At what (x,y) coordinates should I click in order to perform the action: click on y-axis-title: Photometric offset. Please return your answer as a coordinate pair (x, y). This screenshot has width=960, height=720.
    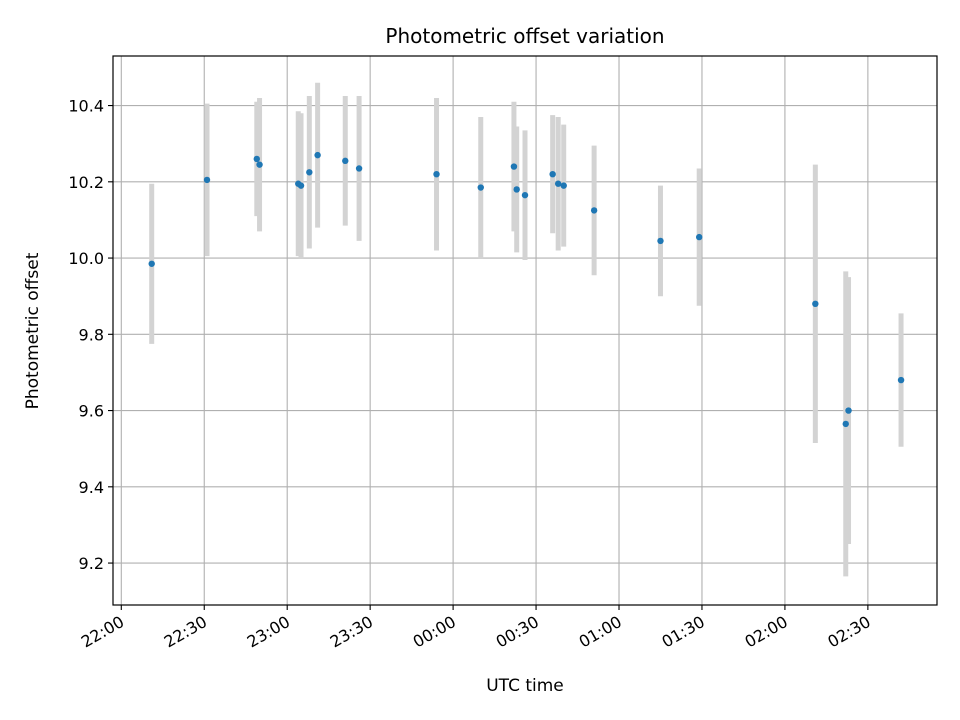
    Looking at the image, I should click on (33, 330).